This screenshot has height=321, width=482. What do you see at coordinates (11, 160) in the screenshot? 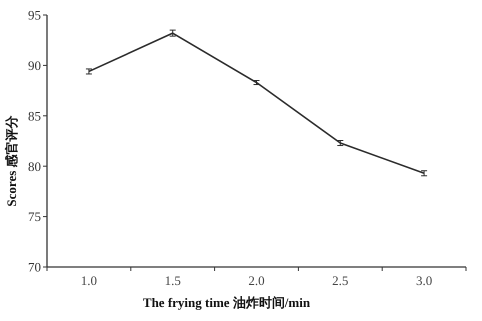
I see `y-axis-title: Scores 感官评分` at bounding box center [11, 160].